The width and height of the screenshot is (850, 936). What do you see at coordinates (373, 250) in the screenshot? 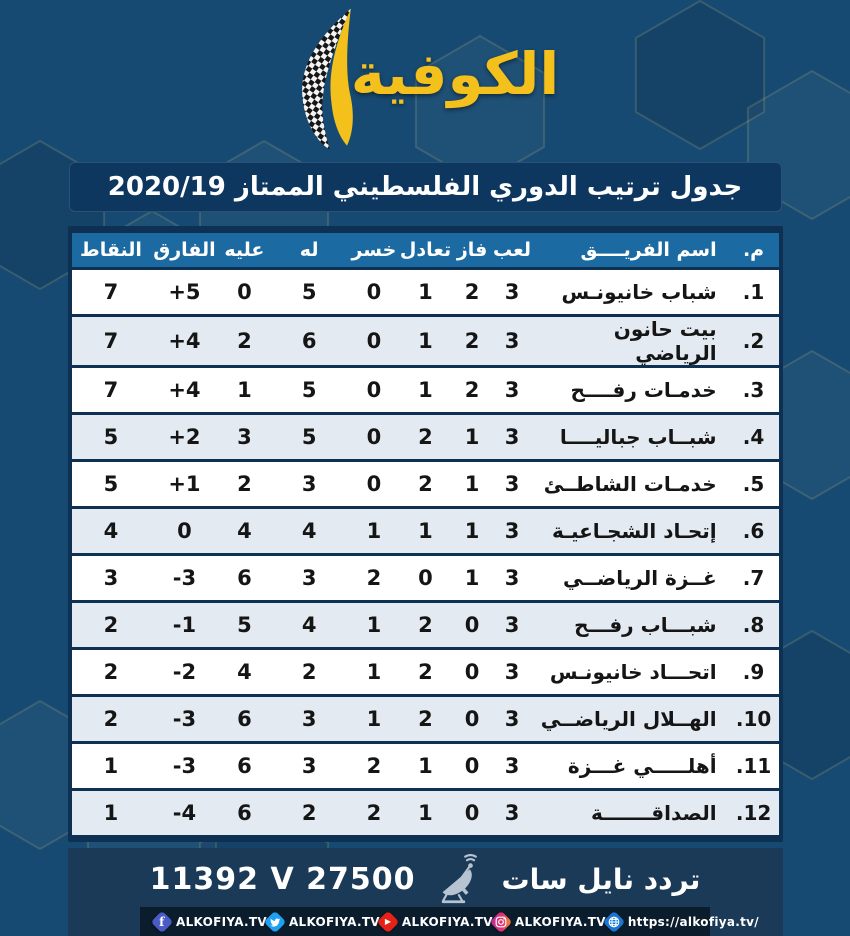
I see `column-header: خسر` at bounding box center [373, 250].